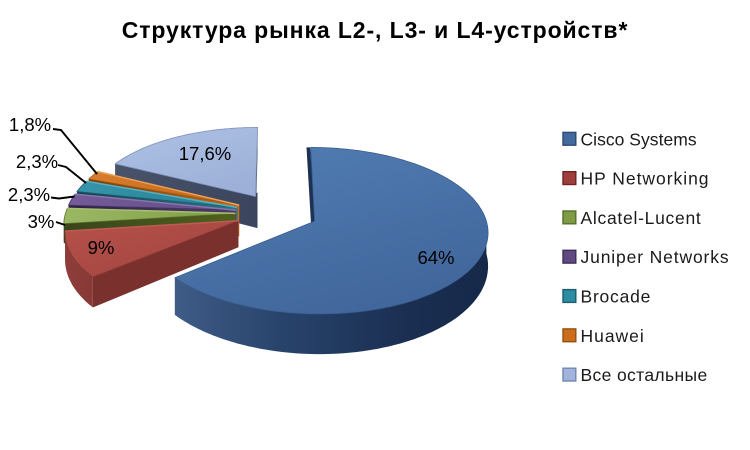 This screenshot has height=450, width=750. What do you see at coordinates (644, 375) in the screenshot?
I see `svg-text: Все остальные` at bounding box center [644, 375].